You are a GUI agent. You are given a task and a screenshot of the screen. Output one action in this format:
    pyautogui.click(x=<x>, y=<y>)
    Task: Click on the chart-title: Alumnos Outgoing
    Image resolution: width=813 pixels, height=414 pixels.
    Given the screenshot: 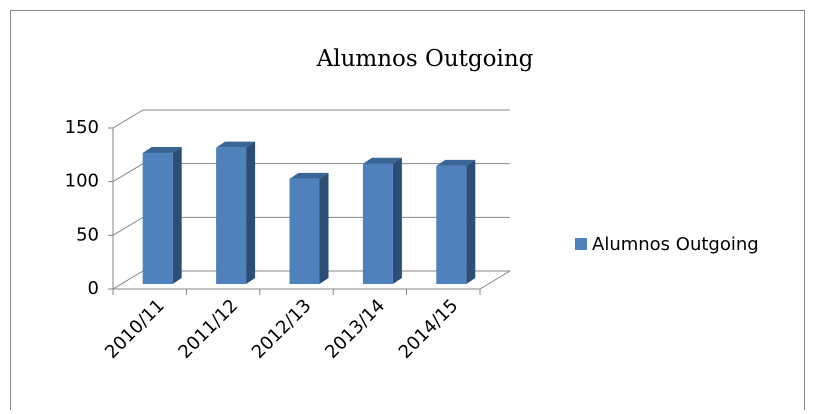 What is the action you would take?
    pyautogui.click(x=425, y=59)
    